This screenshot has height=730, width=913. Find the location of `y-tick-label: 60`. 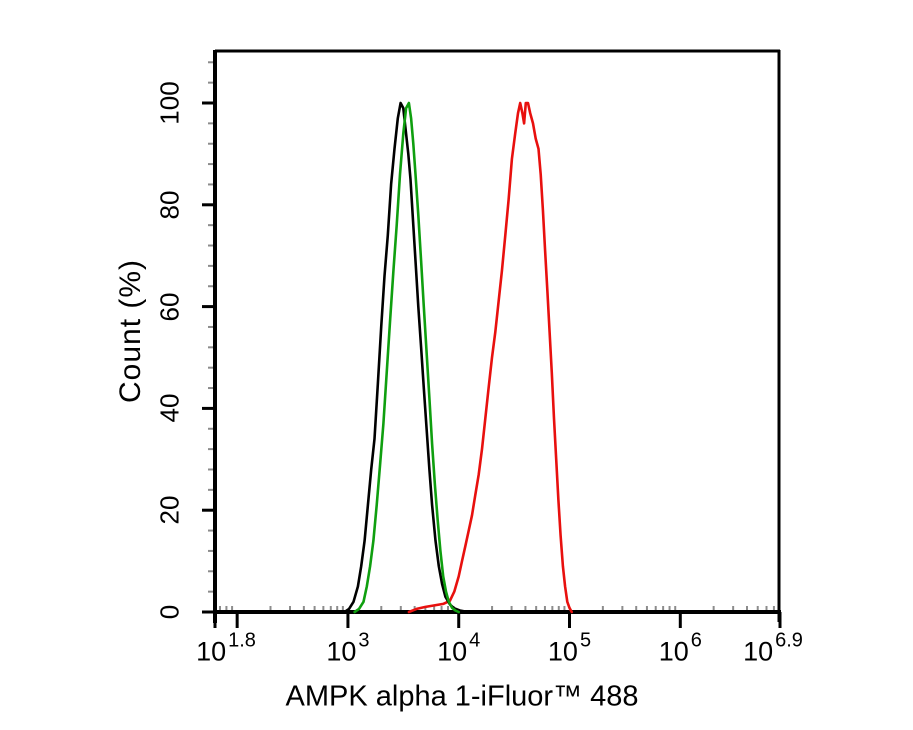

y-tick-label: 60 is located at coordinates (169, 307).